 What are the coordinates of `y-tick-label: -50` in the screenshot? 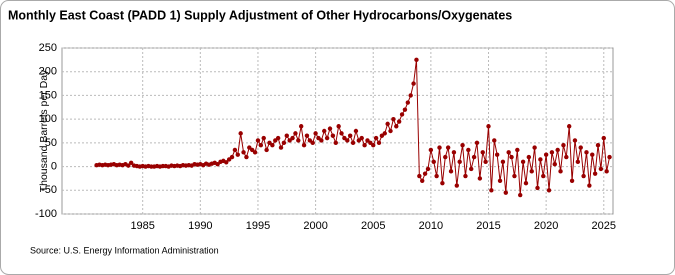 It's located at (49, 190).